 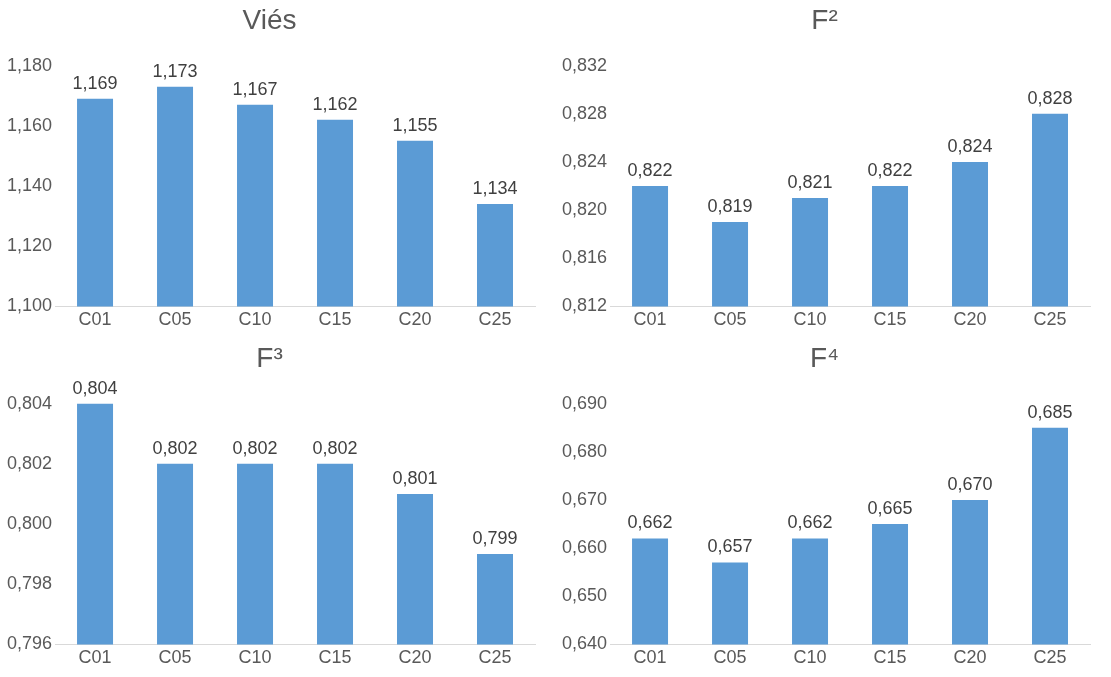 What do you see at coordinates (1050, 411) in the screenshot?
I see `data-label: 0,685` at bounding box center [1050, 411].